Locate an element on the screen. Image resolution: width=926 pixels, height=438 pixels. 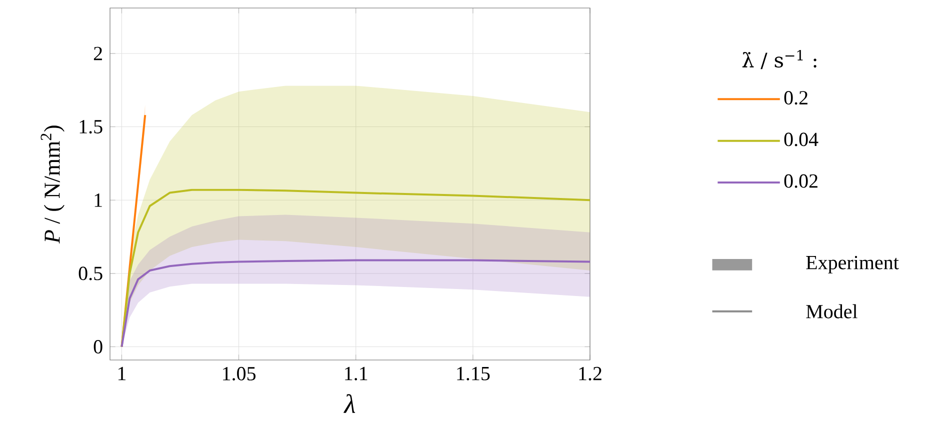
text: Model is located at coordinates (832, 311).